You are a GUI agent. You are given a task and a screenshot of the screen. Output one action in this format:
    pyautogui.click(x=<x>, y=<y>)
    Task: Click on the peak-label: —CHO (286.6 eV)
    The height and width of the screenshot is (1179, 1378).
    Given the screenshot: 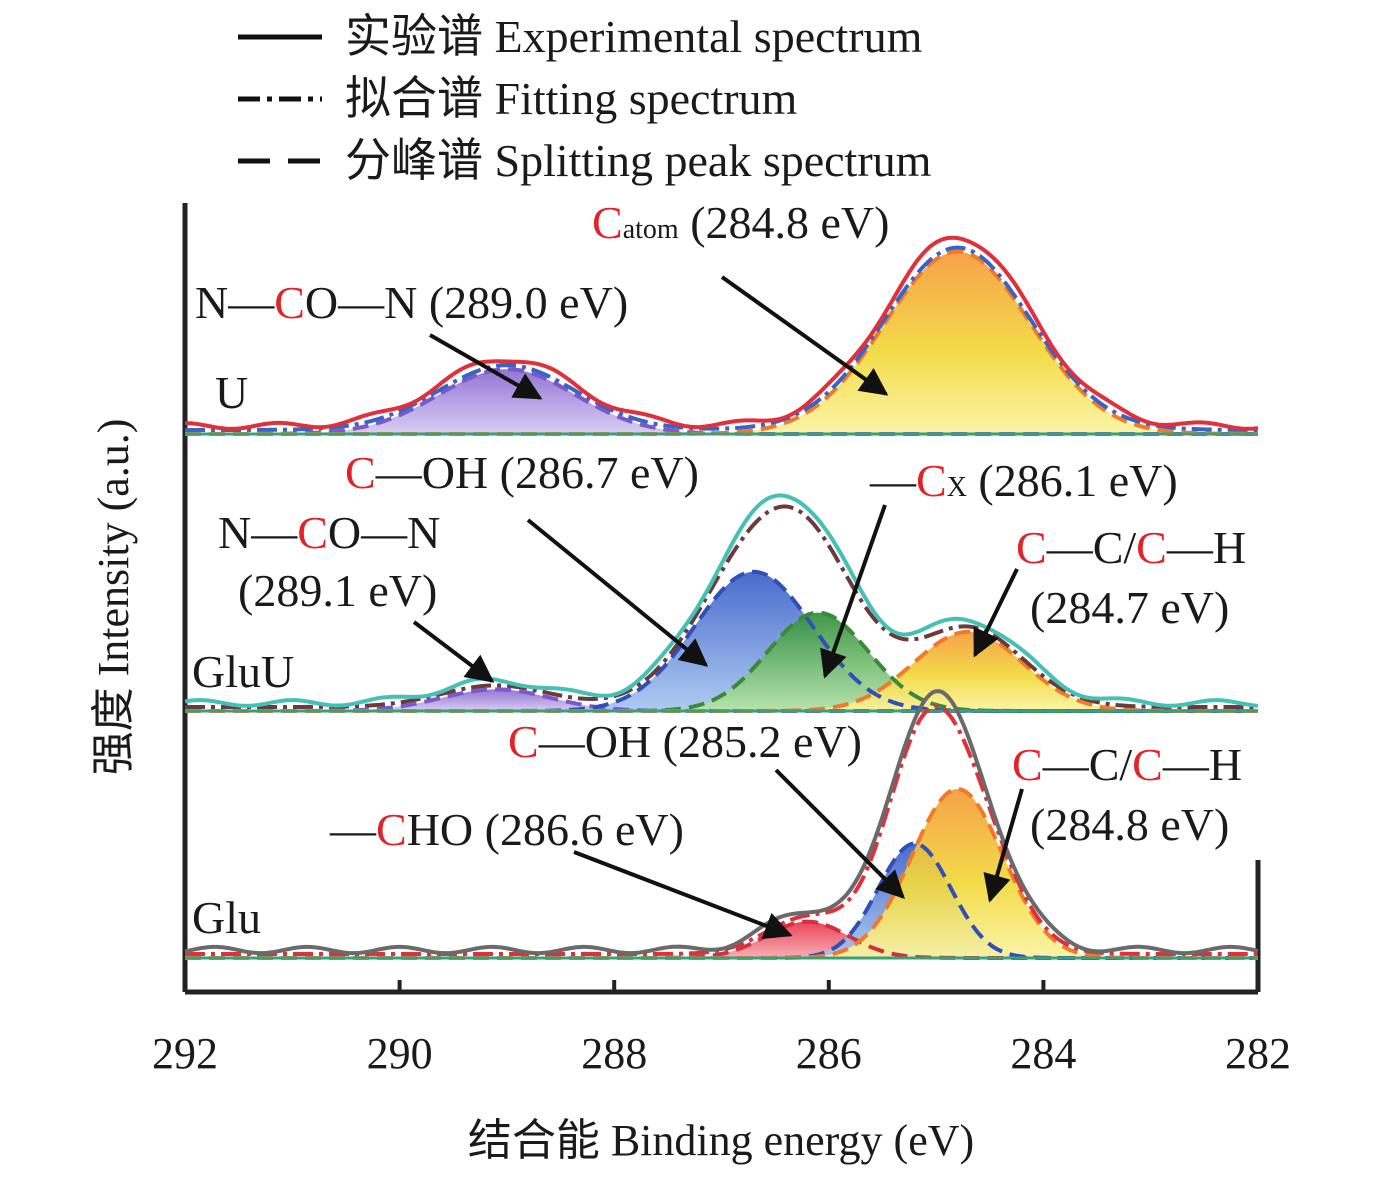 What is the action you would take?
    pyautogui.click(x=506, y=829)
    